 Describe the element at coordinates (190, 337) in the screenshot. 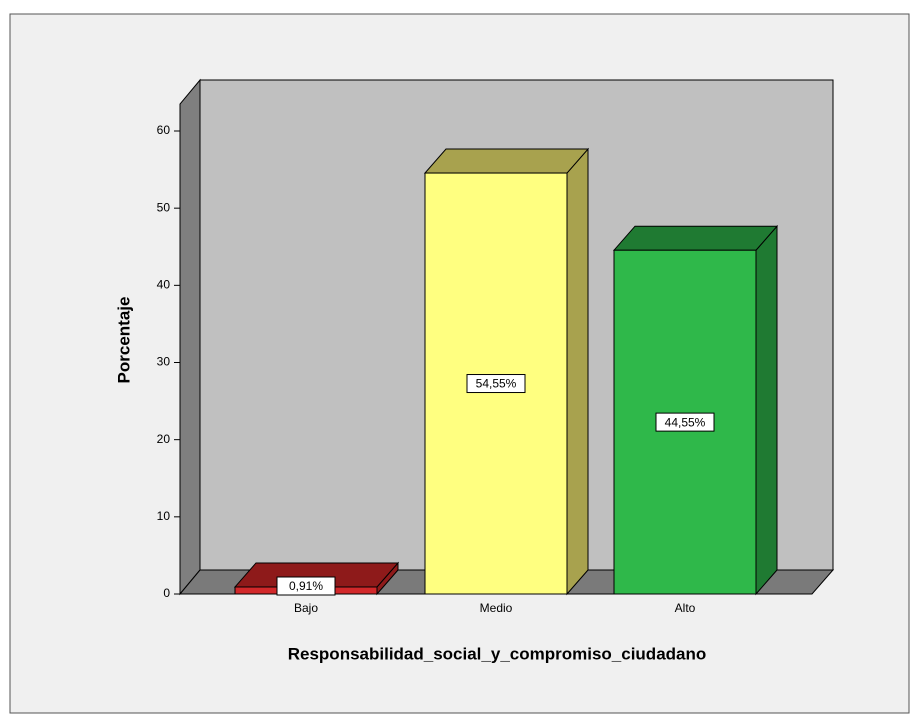

I see `side-wall` at that location.